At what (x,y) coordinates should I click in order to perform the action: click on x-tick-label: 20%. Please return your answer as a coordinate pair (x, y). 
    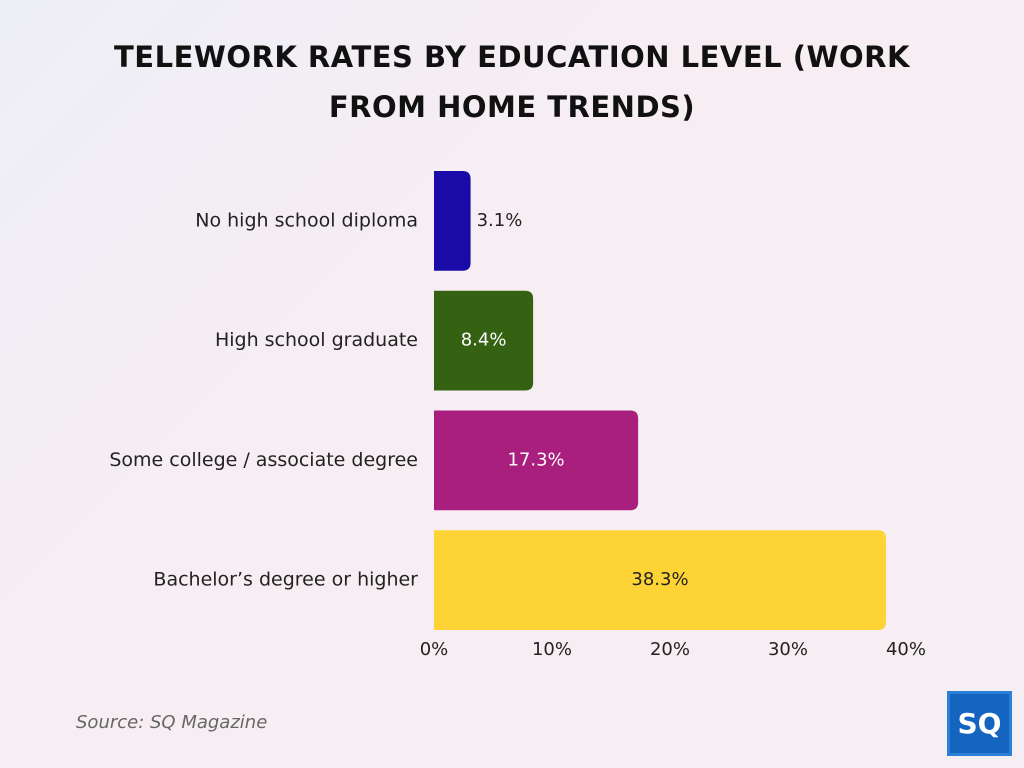
    Looking at the image, I should click on (670, 649).